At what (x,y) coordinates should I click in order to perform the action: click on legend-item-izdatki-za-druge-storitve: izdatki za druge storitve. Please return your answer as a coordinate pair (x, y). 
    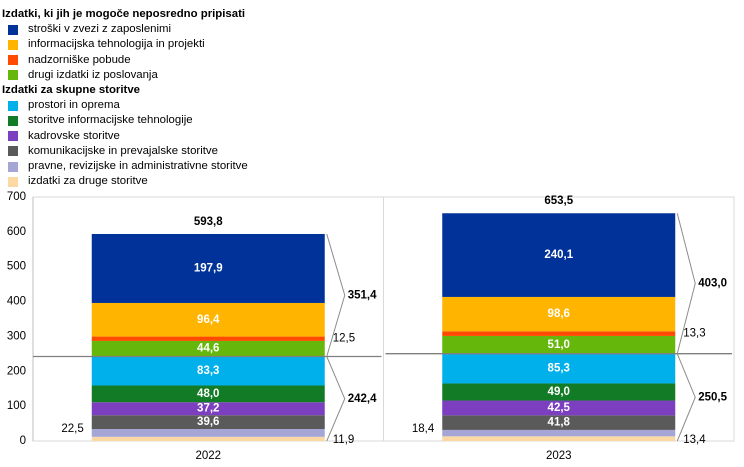
    Looking at the image, I should click on (125, 181).